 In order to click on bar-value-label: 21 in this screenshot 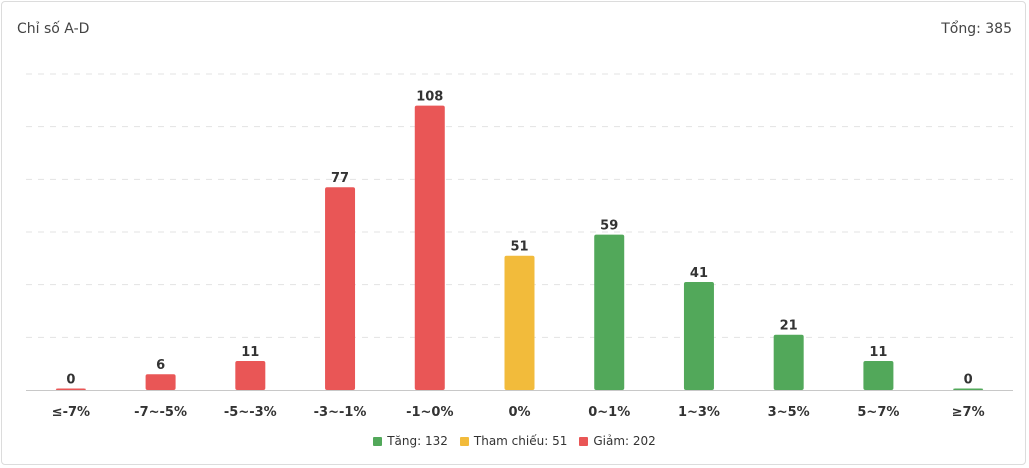, I will do `click(789, 326)`.